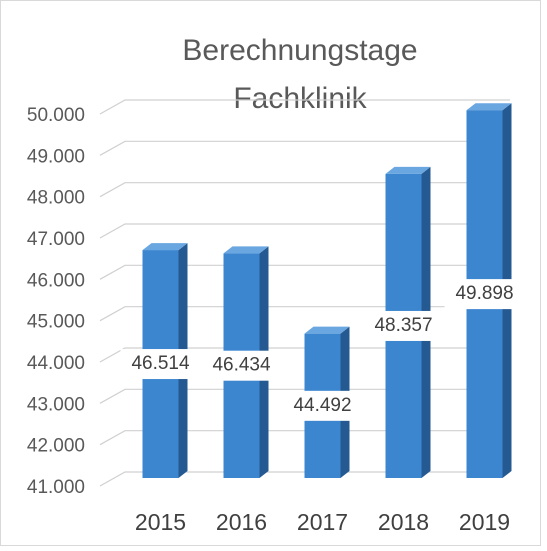  Describe the element at coordinates (56, 280) in the screenshot. I see `y-tick-label: 46.000` at that location.